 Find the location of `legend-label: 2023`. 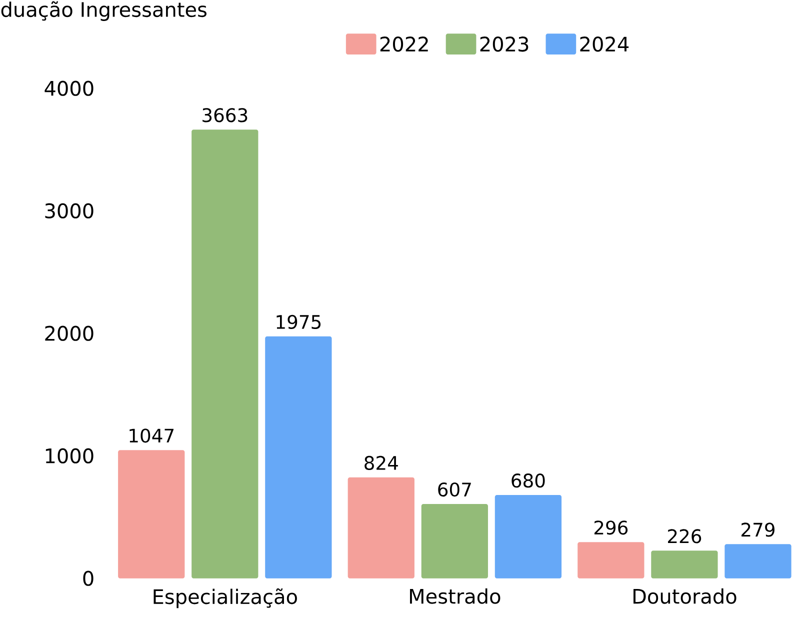

legend-label: 2023 is located at coordinates (504, 44).